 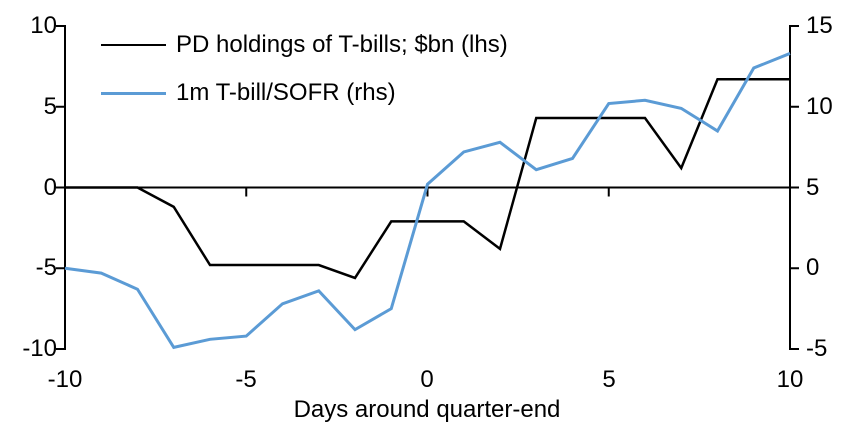 What do you see at coordinates (790, 379) in the screenshot?
I see `x-axis-tick-label: 10` at bounding box center [790, 379].